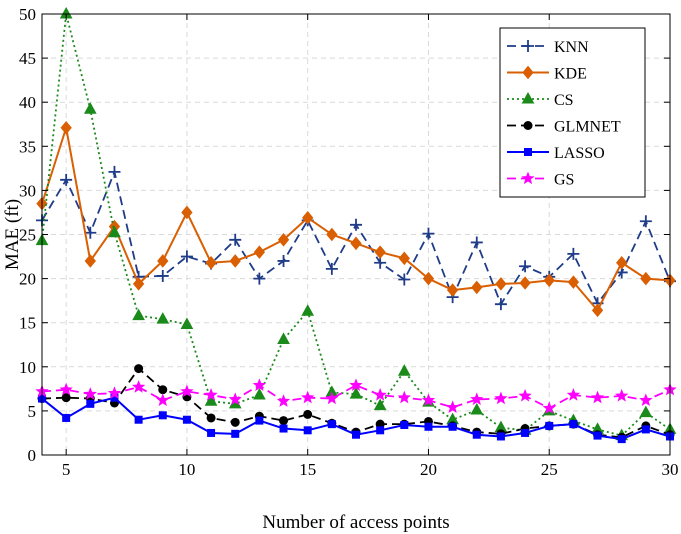 This screenshot has width=681, height=534. I want to click on y-axis-label: MAE (ft), so click(12, 234).